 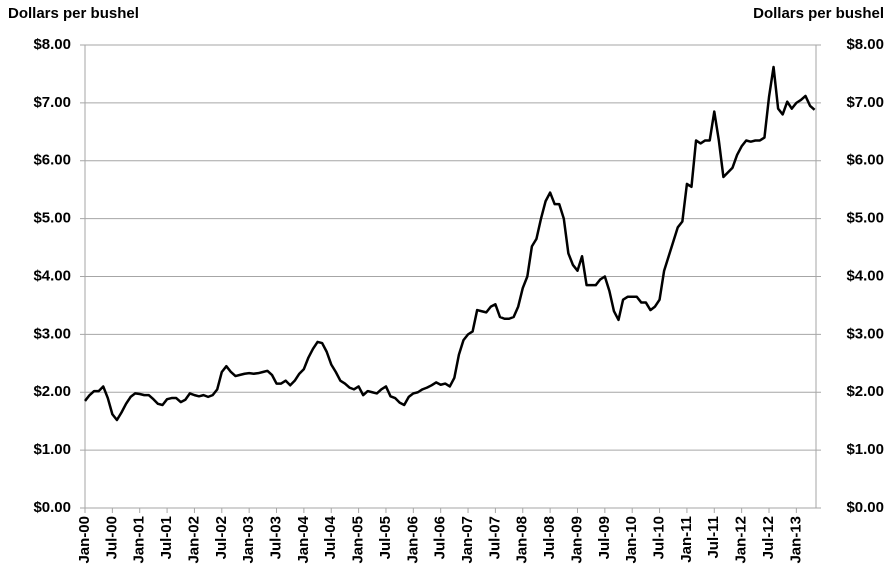 I want to click on x-tick-label: Jul-04, so click(x=330, y=537).